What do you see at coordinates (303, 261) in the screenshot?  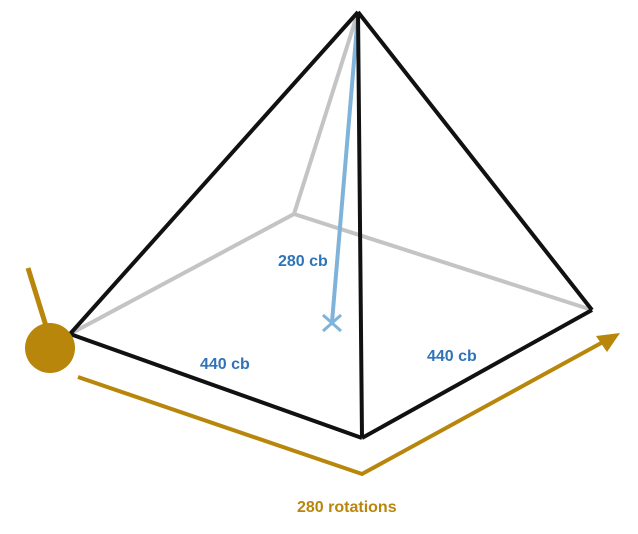 I see `height-label: 280 cb` at bounding box center [303, 261].